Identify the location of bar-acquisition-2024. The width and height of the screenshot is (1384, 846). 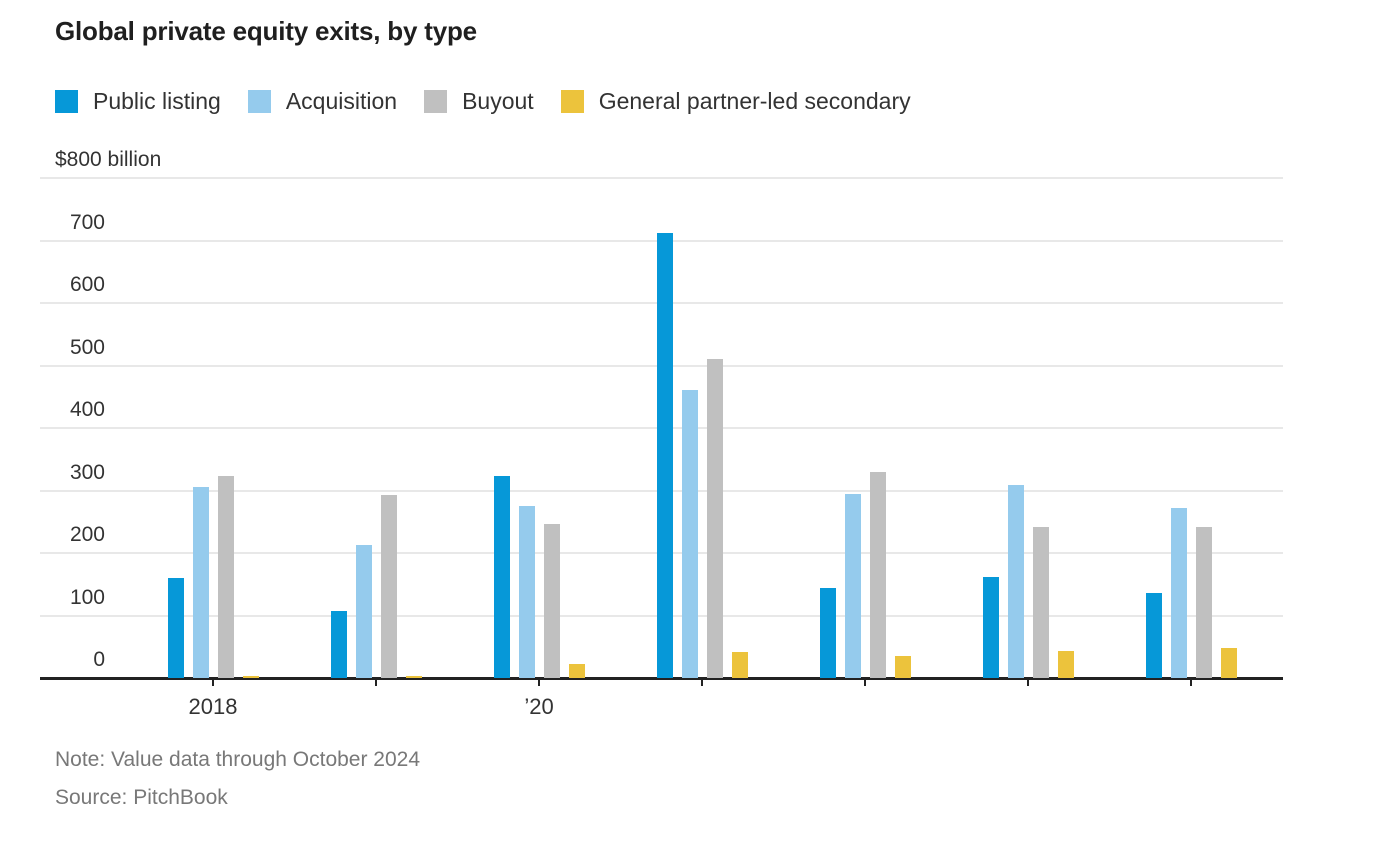
(1178, 593).